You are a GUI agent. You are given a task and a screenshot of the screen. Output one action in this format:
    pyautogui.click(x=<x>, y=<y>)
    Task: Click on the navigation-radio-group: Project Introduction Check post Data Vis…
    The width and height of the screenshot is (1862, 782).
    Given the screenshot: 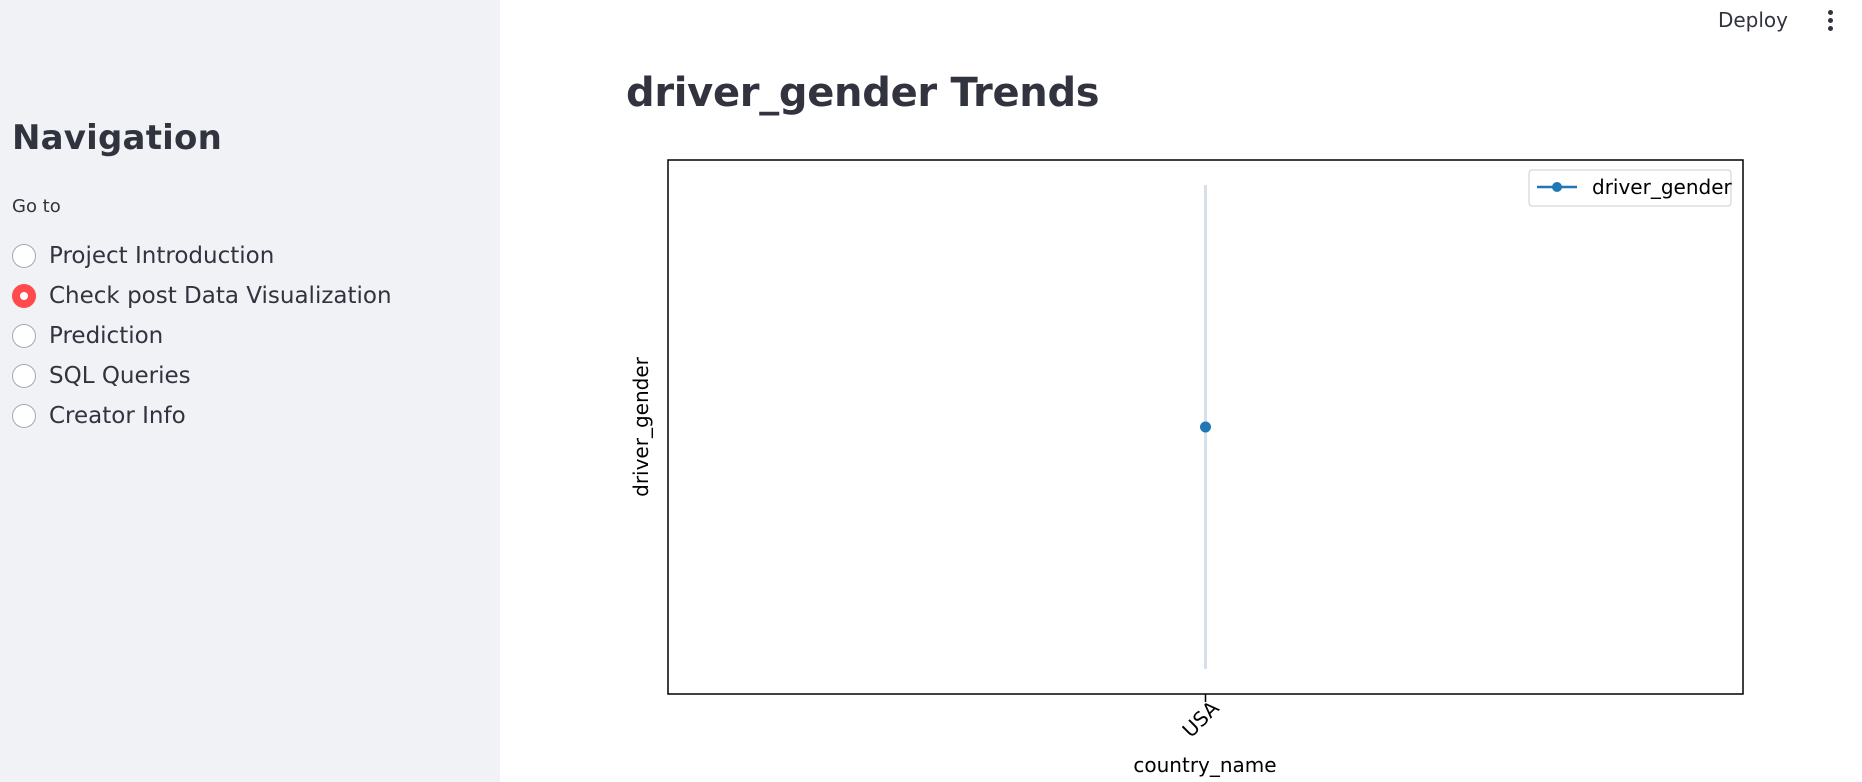 What is the action you would take?
    pyautogui.click(x=202, y=336)
    